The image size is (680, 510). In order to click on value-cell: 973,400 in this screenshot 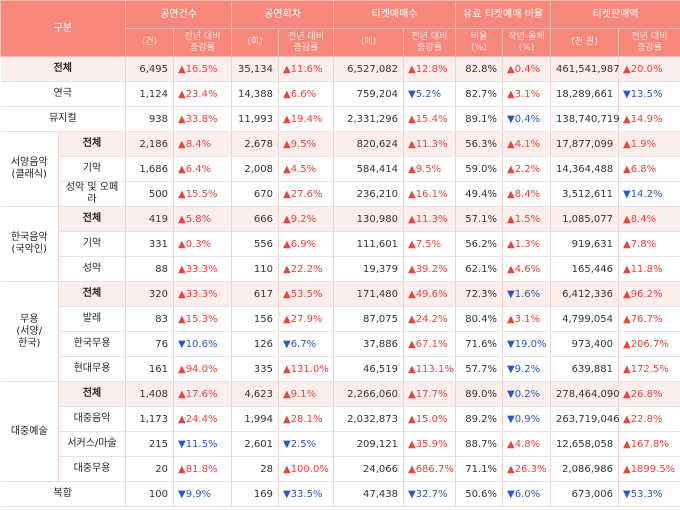, I will do `click(584, 344)`.